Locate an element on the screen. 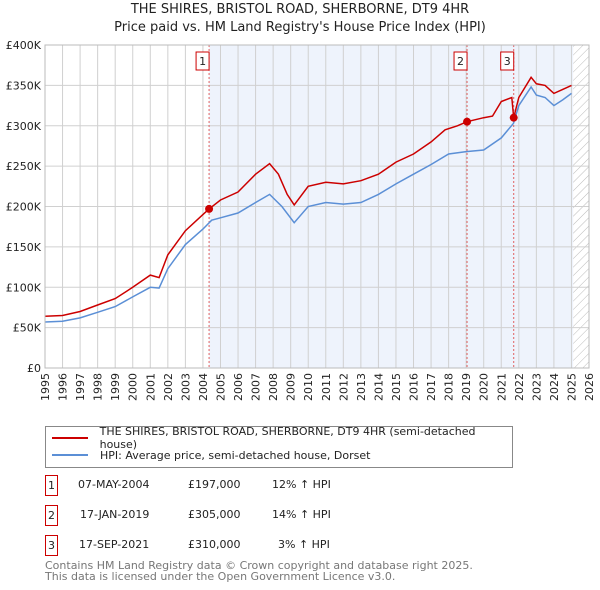 This screenshot has width=600, height=590. y-tick-label: £200K is located at coordinates (24, 207).